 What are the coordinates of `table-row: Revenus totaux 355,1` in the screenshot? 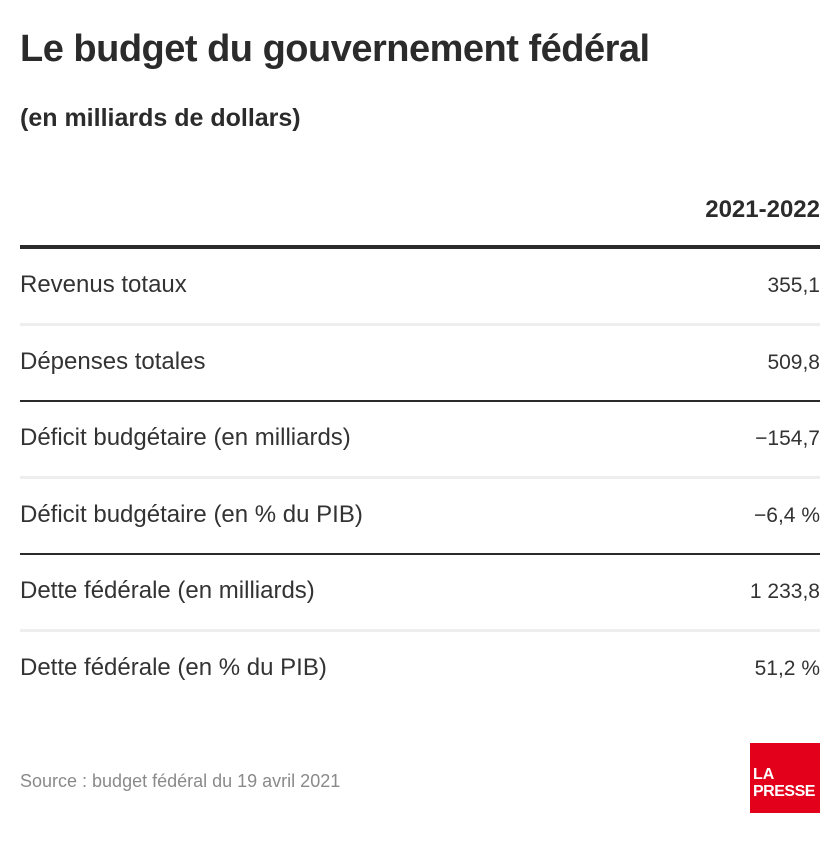 It's located at (420, 287).